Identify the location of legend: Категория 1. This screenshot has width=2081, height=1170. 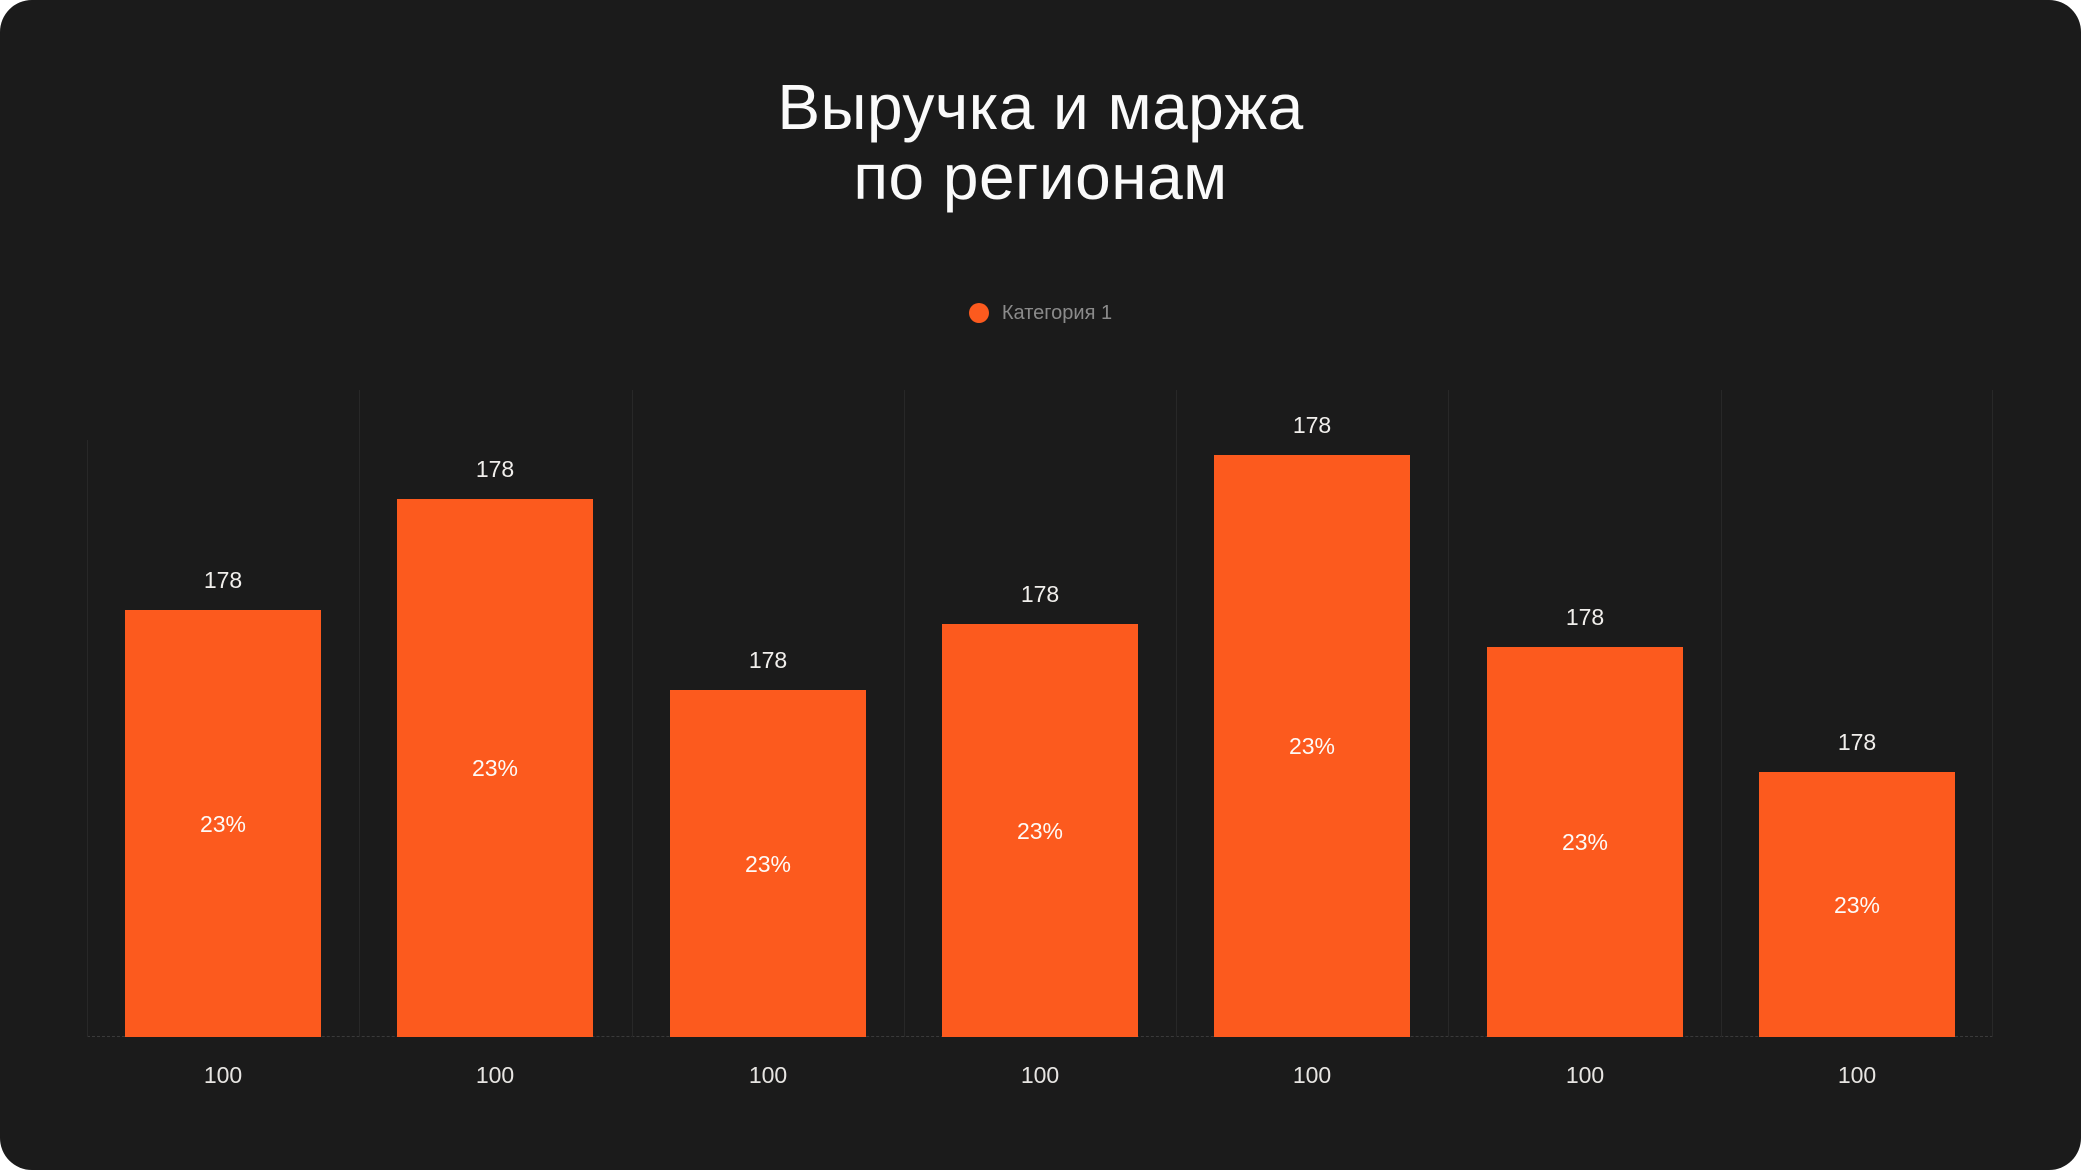
(1040, 313).